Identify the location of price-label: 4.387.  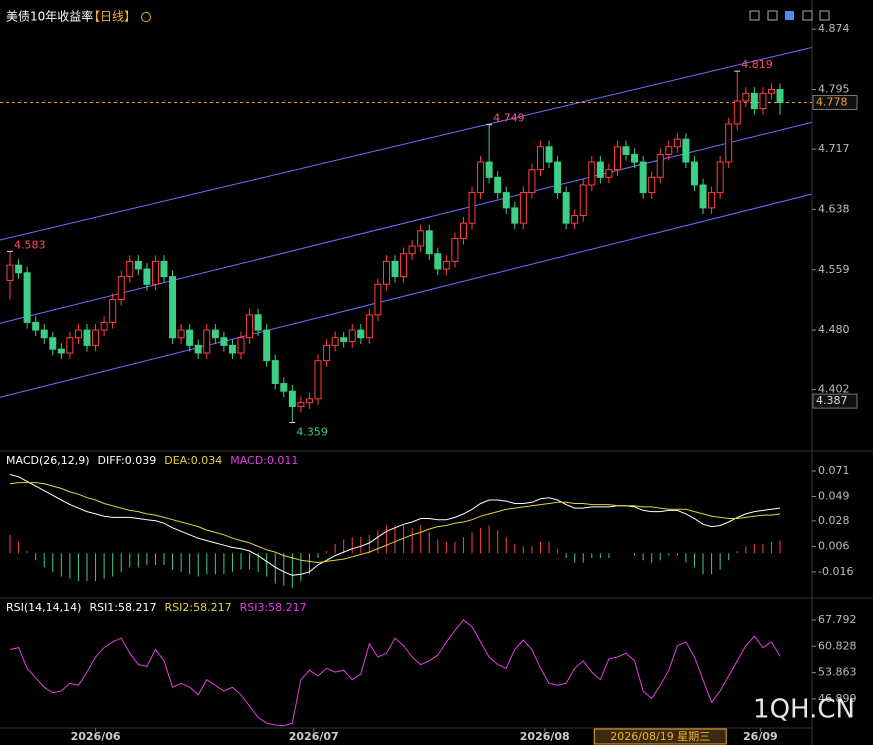
(832, 400).